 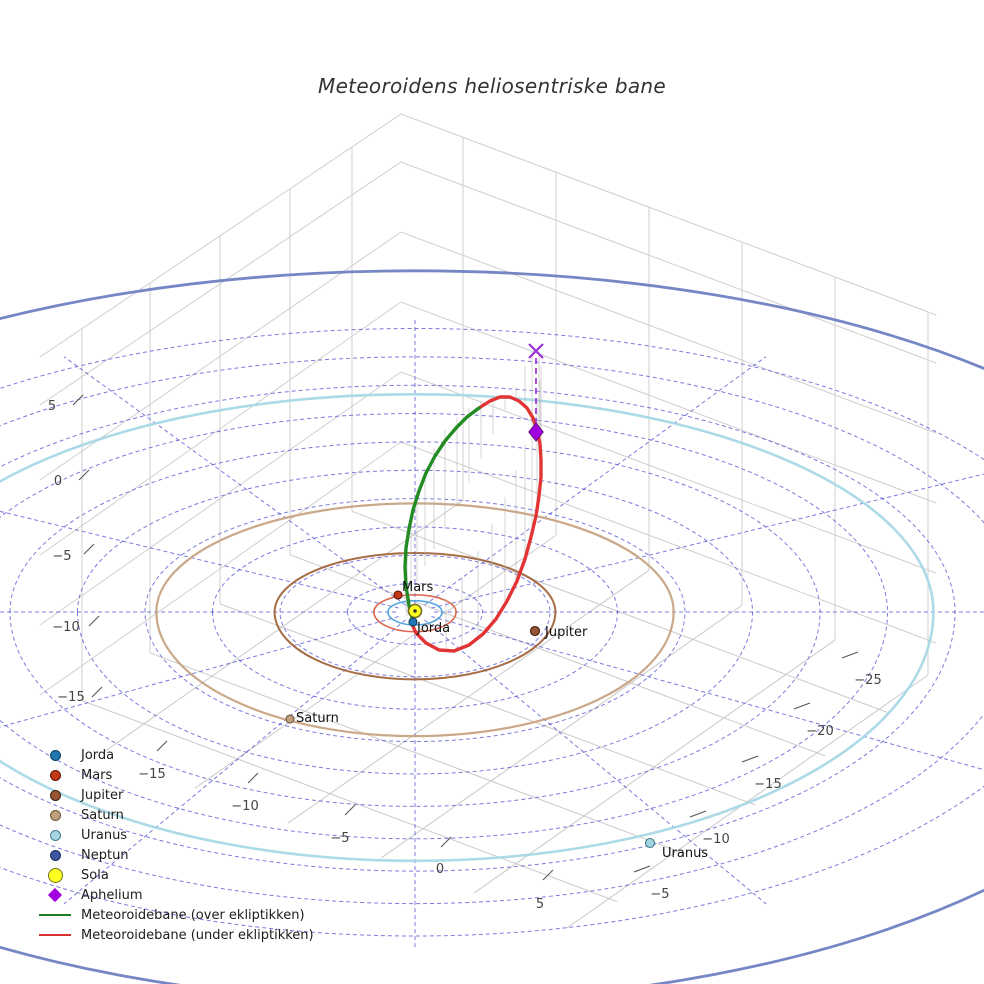 What do you see at coordinates (95, 875) in the screenshot?
I see `legend-label: Sola` at bounding box center [95, 875].